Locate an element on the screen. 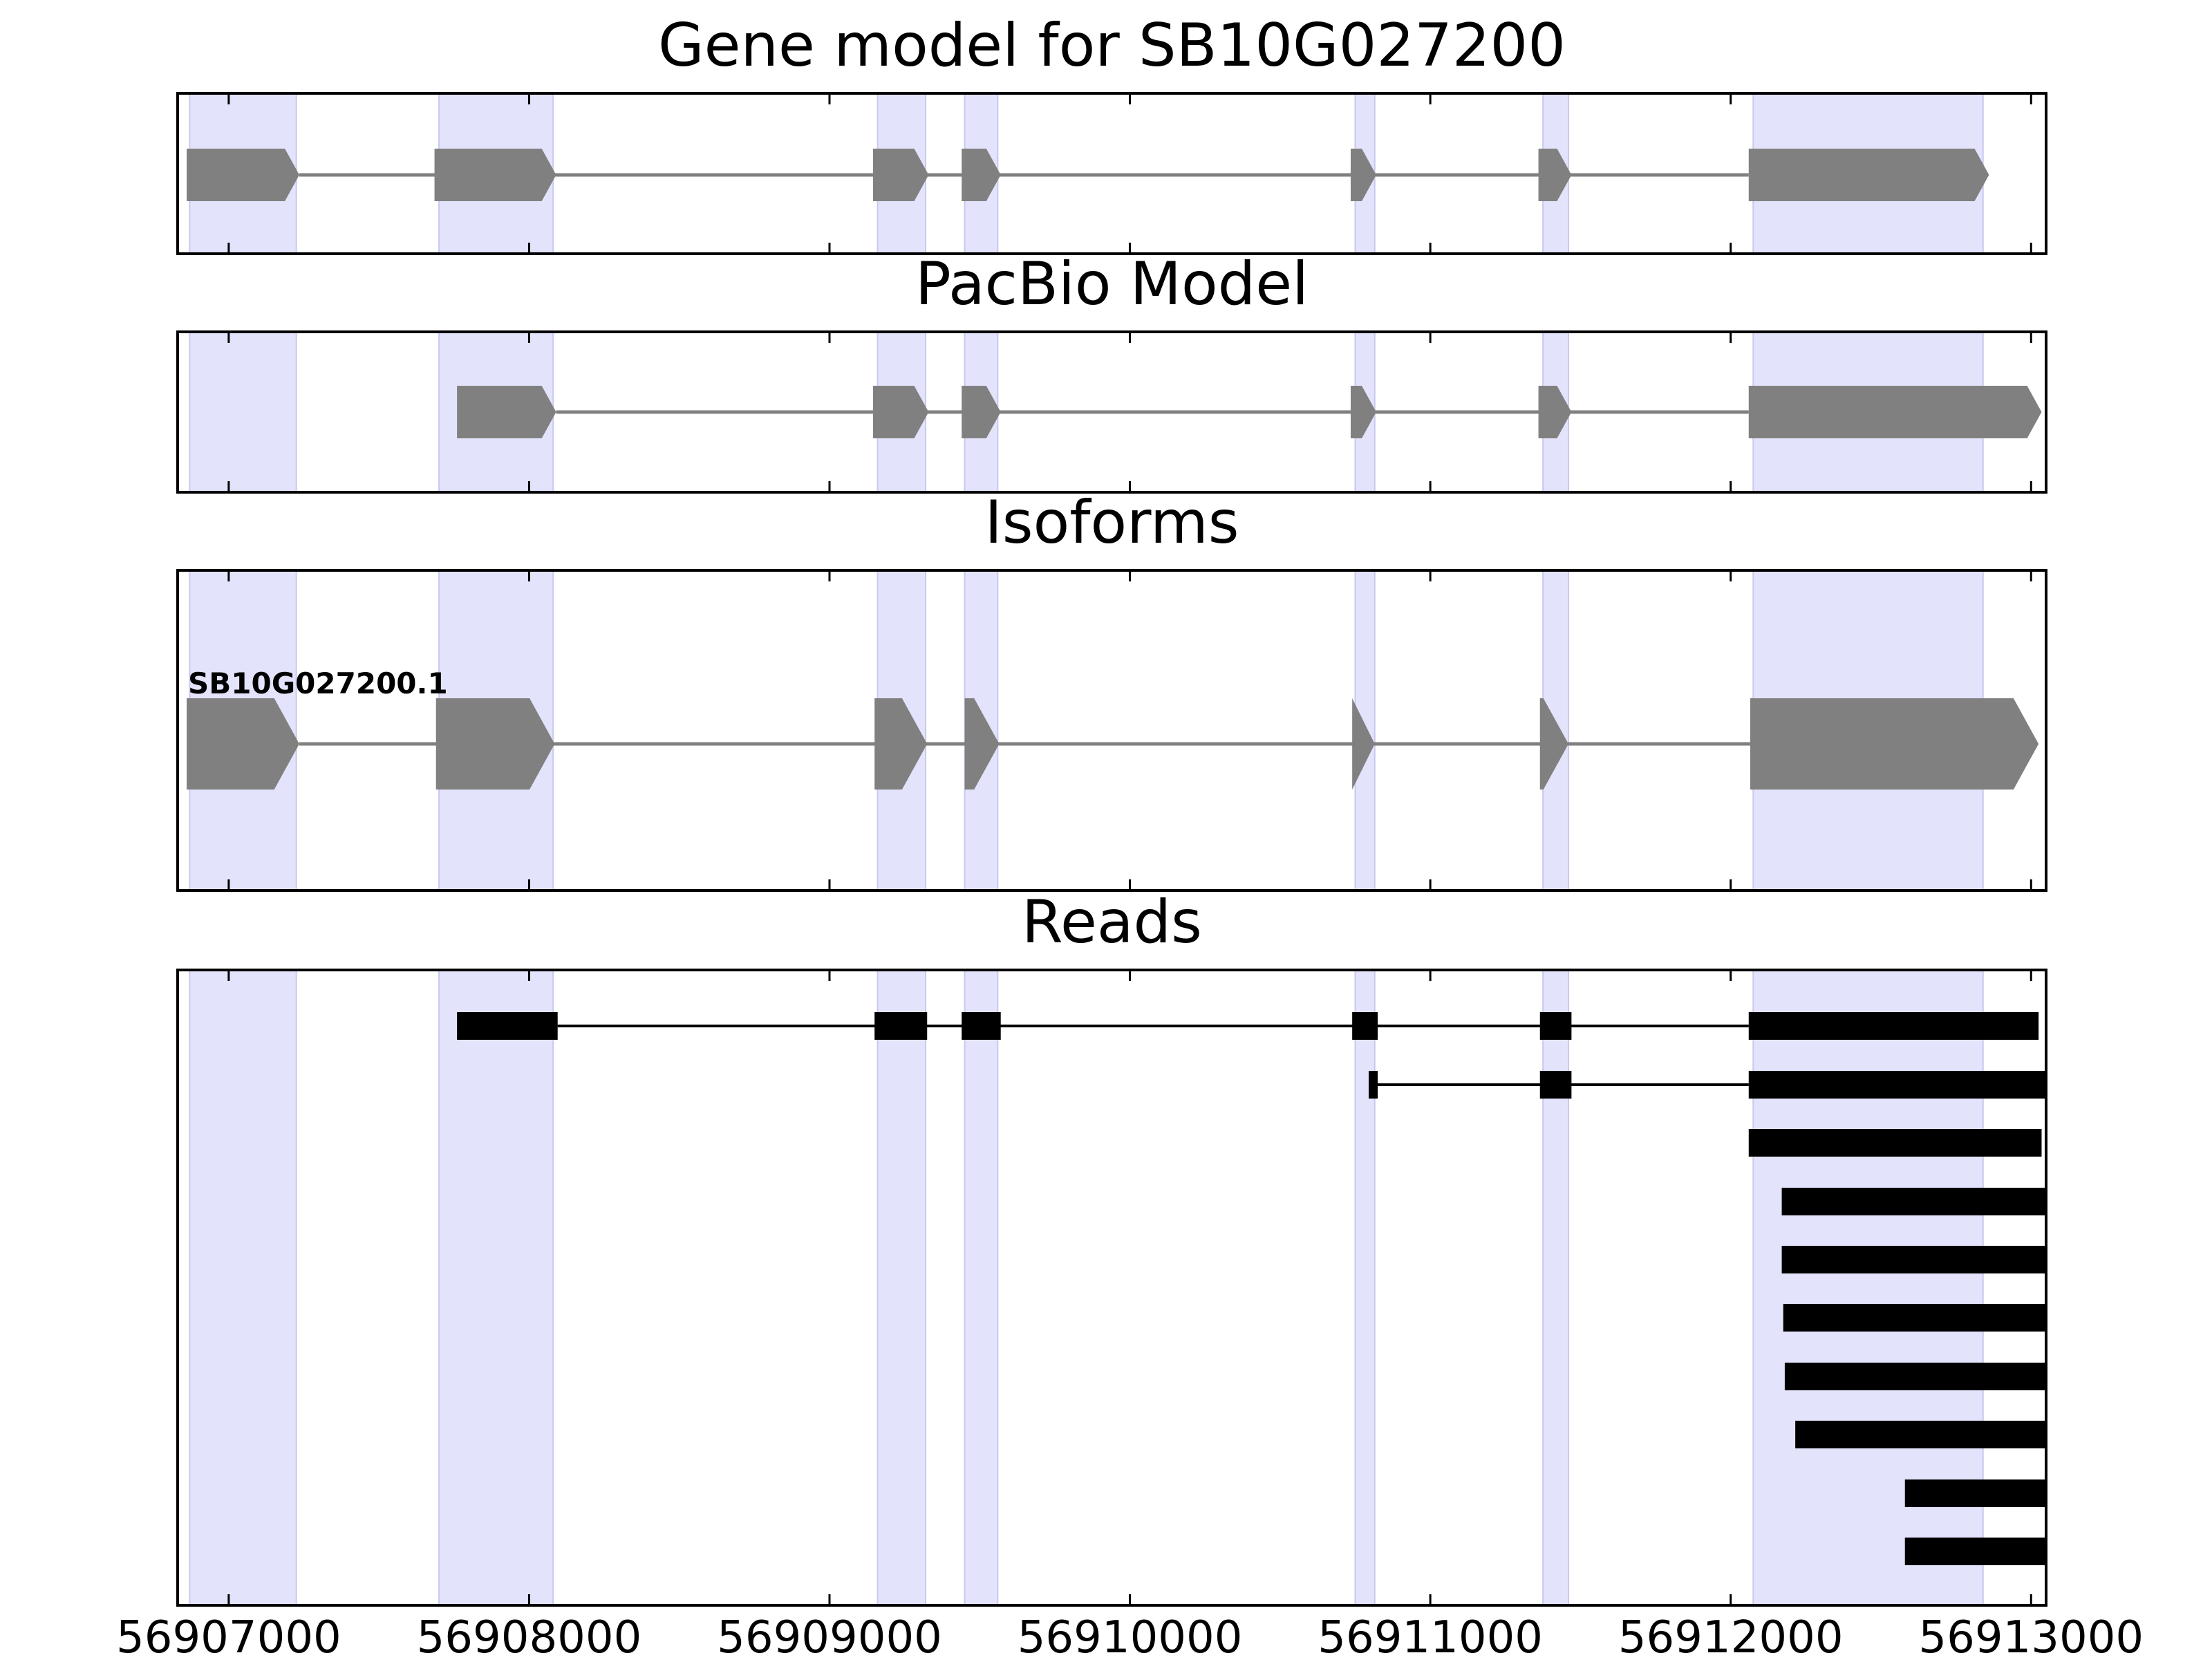  panel-0: Gene model for SB10G027200 is located at coordinates (1111, 133).